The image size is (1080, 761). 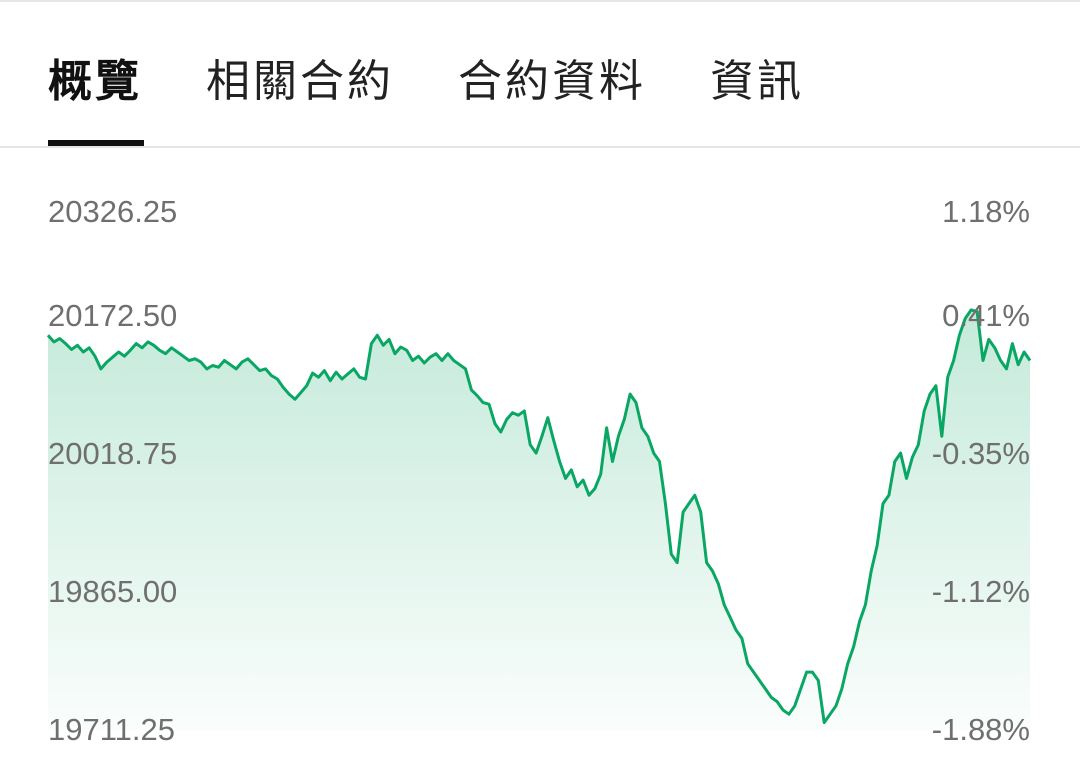 What do you see at coordinates (300, 81) in the screenshot?
I see `tab-related-contracts: 相關合約` at bounding box center [300, 81].